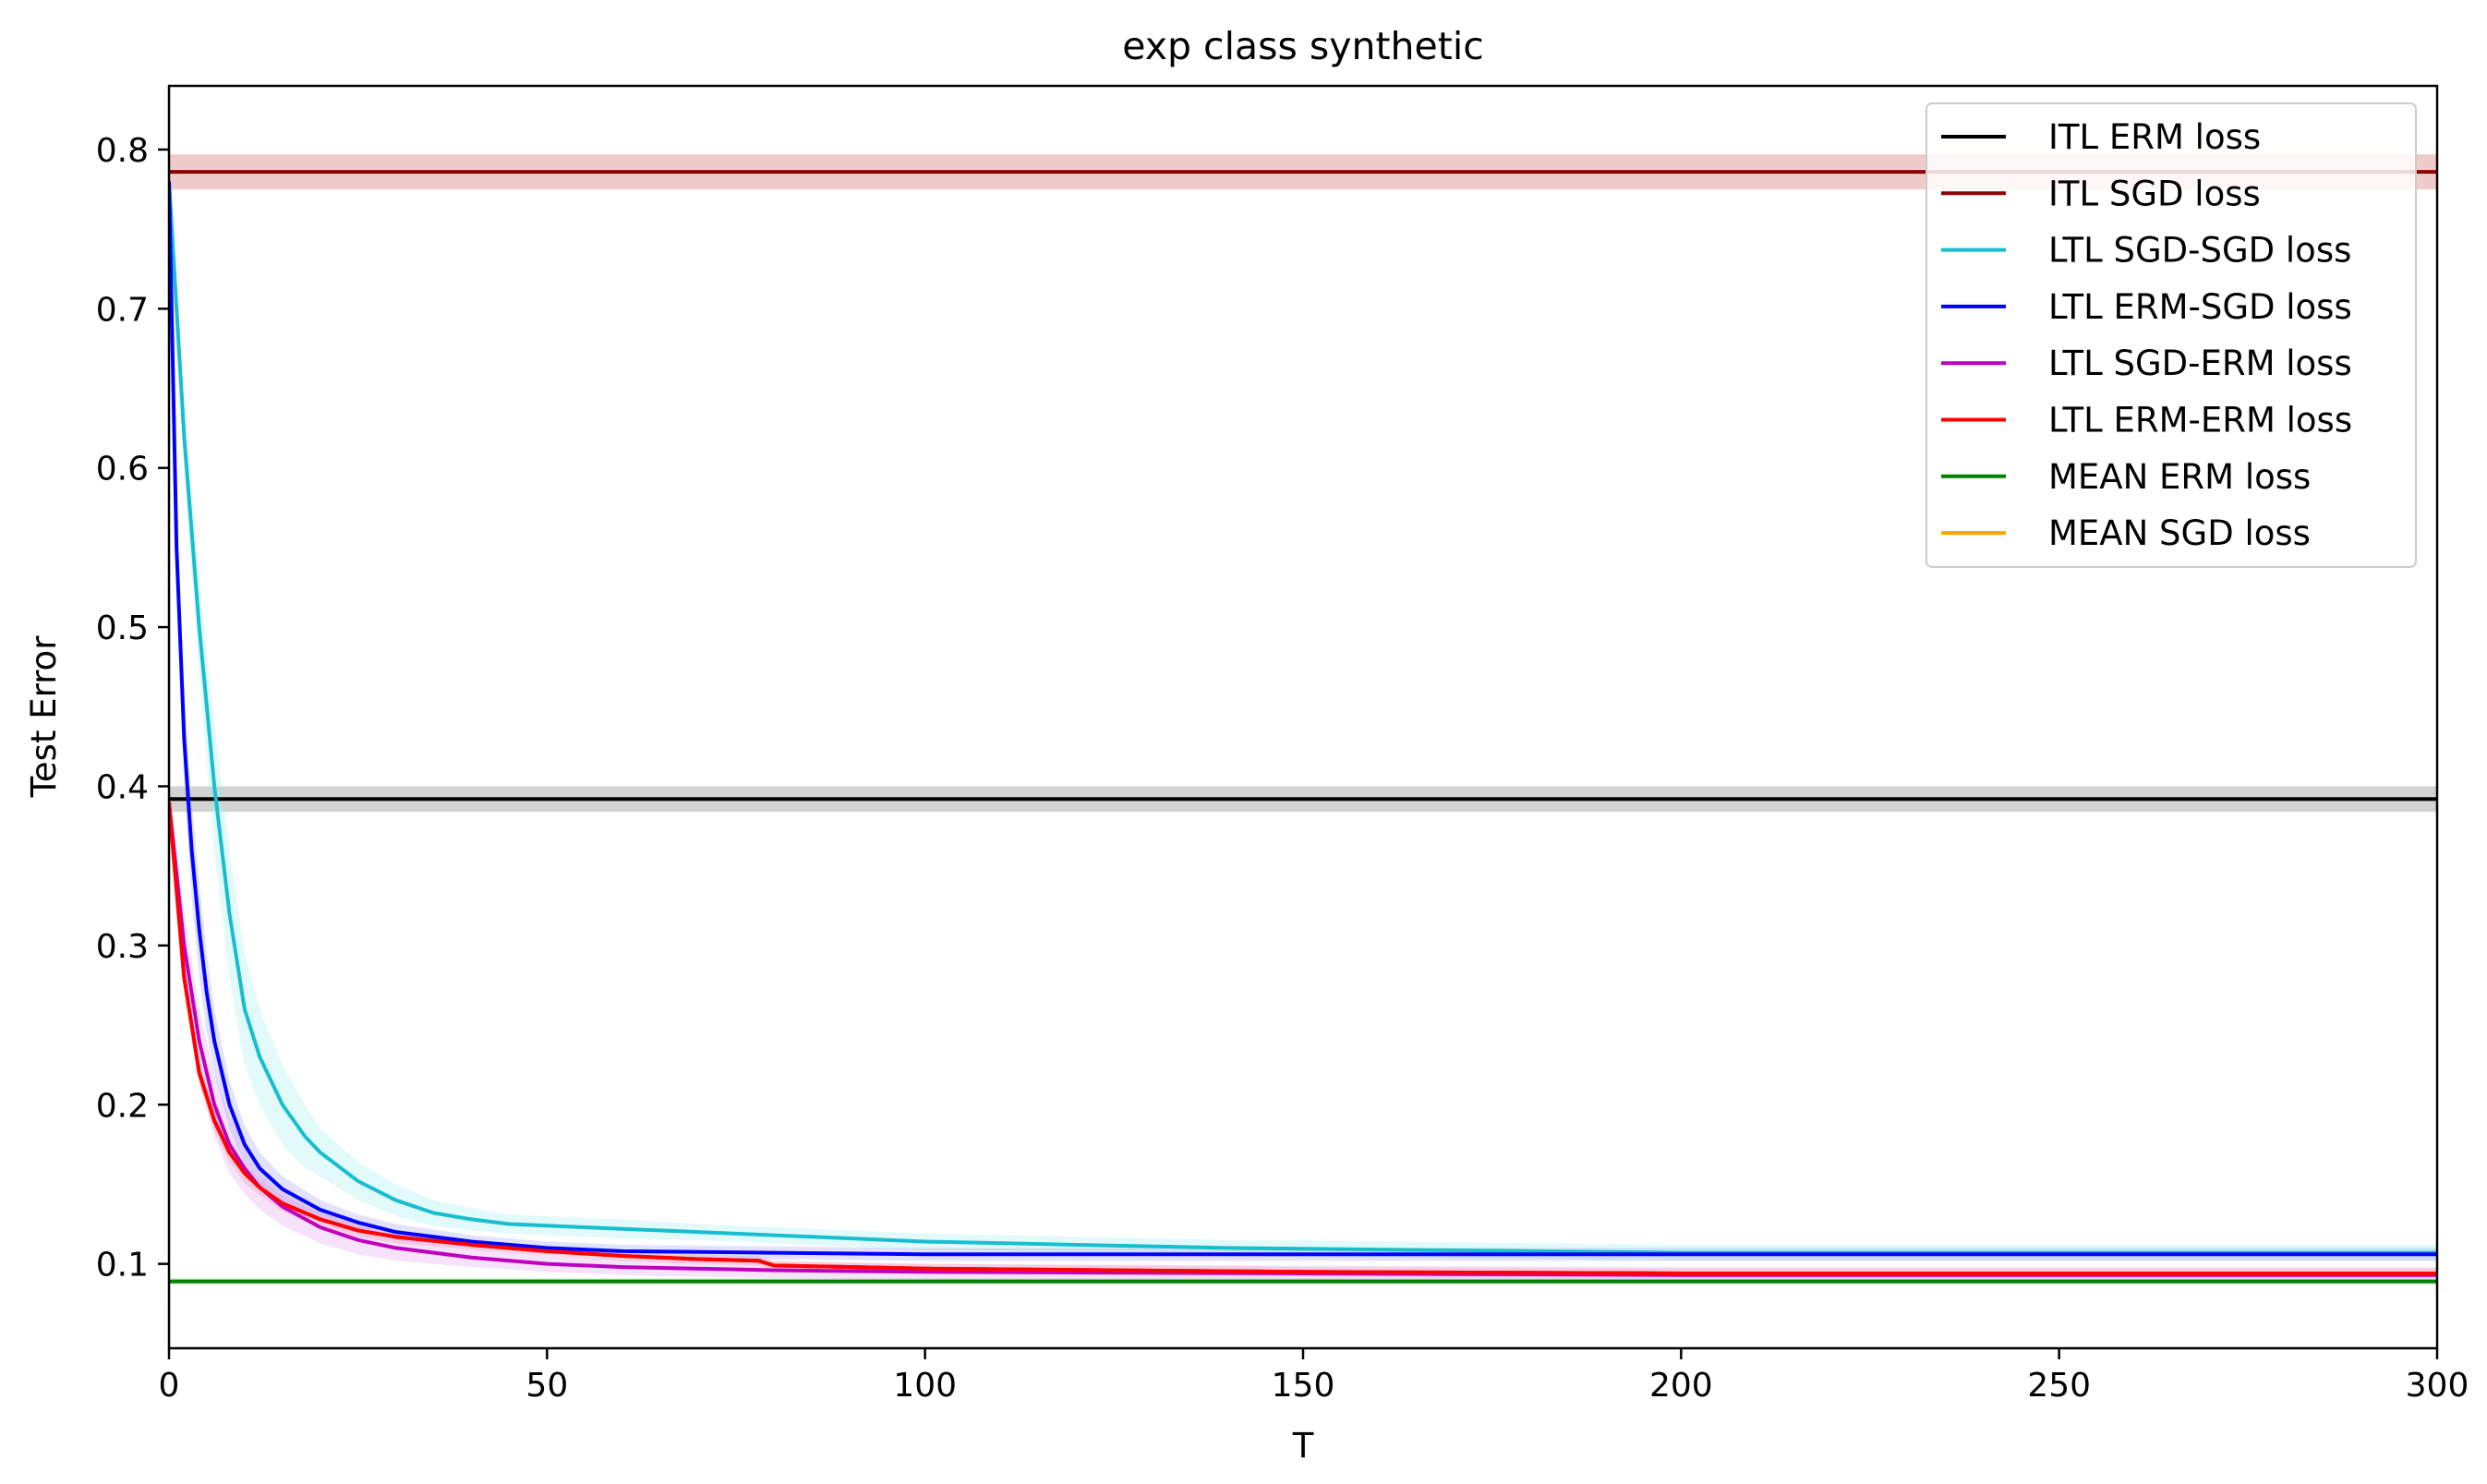  What do you see at coordinates (169, 1386) in the screenshot?
I see `x-tick-label: 0` at bounding box center [169, 1386].